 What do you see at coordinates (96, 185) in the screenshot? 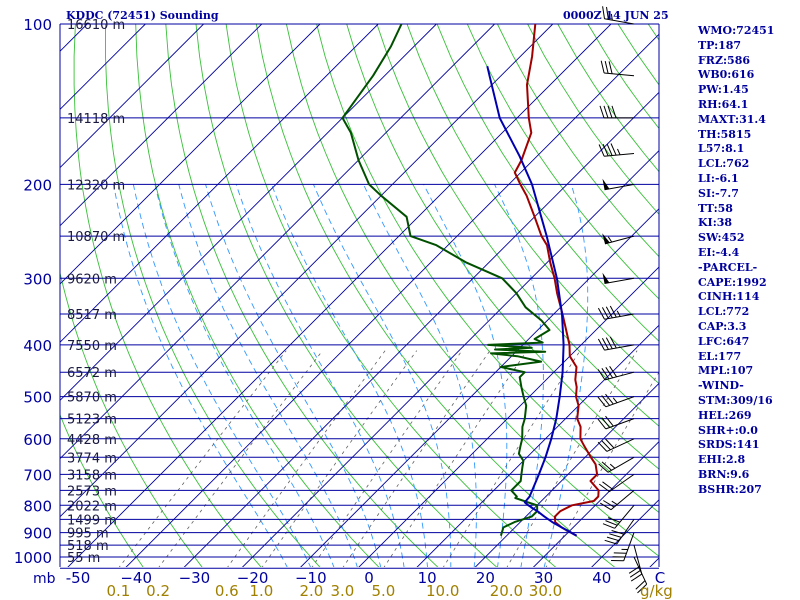
I see `height-label: 12320 m` at bounding box center [96, 185].